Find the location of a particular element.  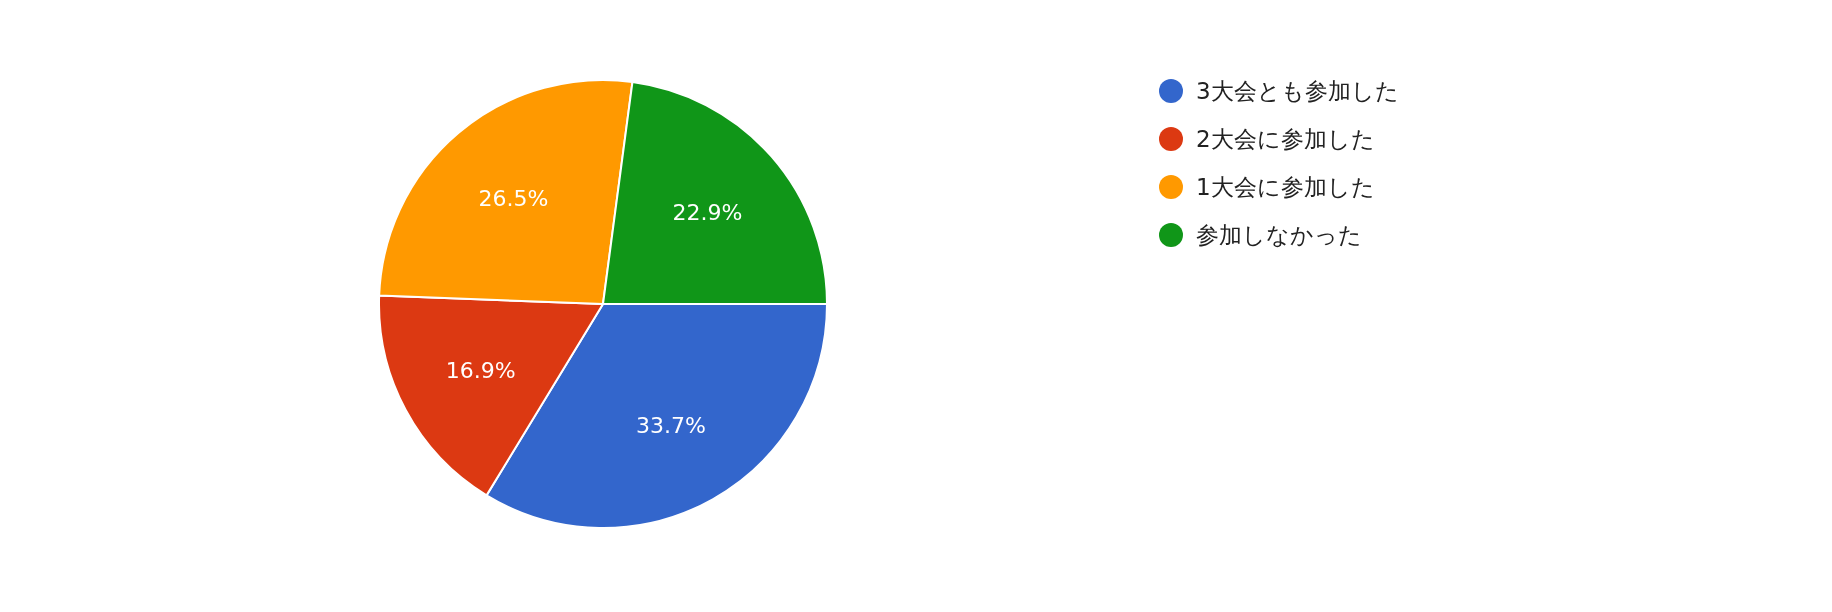

legend-label: 1大会に参加した is located at coordinates (1285, 187).